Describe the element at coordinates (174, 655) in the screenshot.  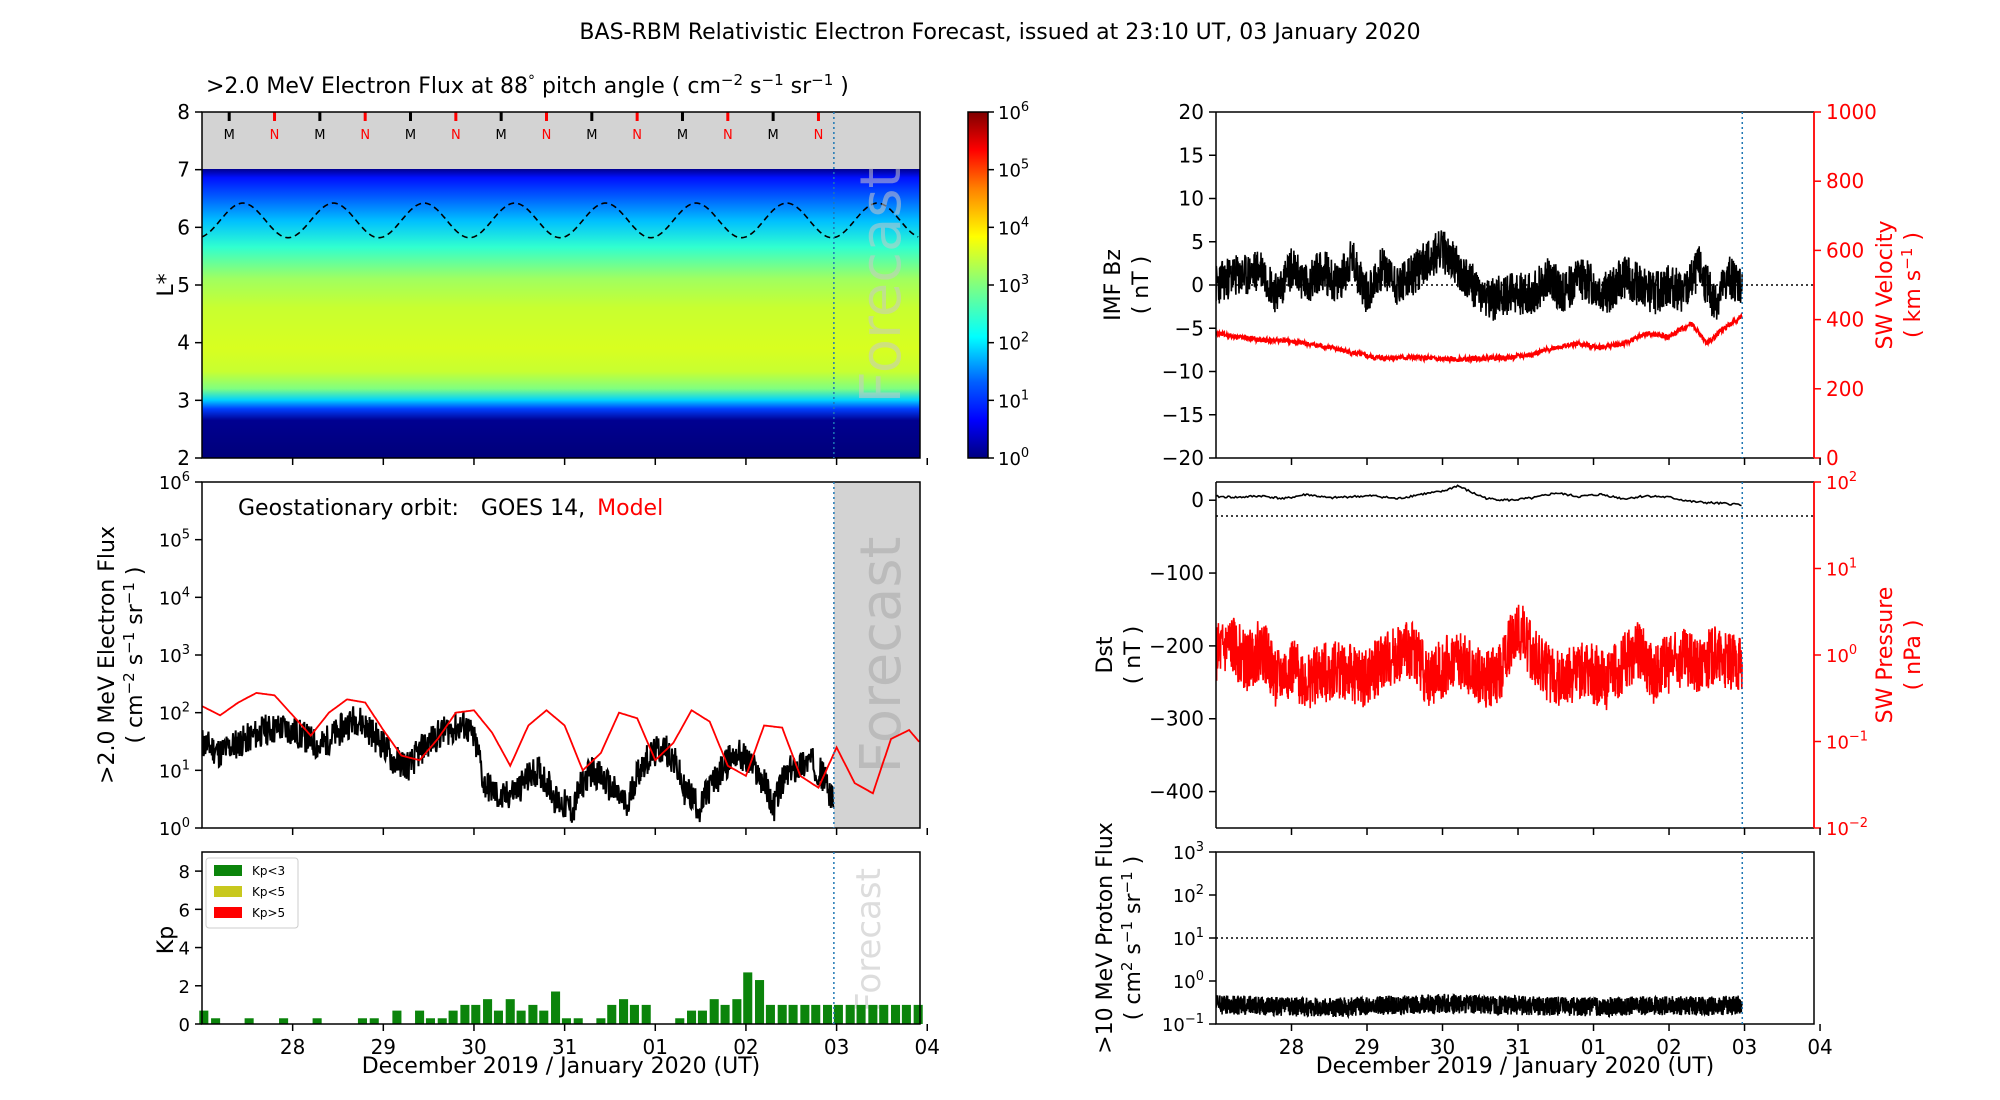
I see `geo-flux-tick-label: 10³` at that location.